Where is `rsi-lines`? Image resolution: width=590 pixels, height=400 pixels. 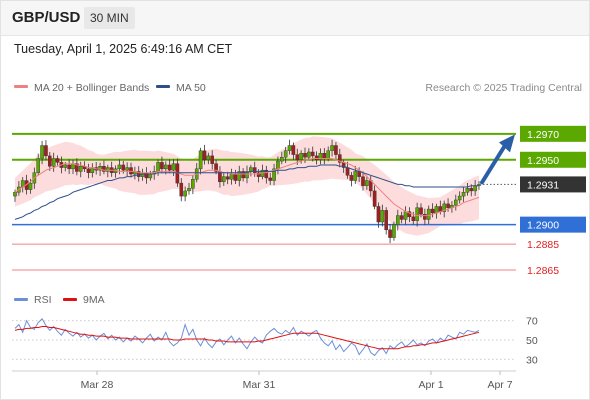
rsi-lines is located at coordinates (247, 337).